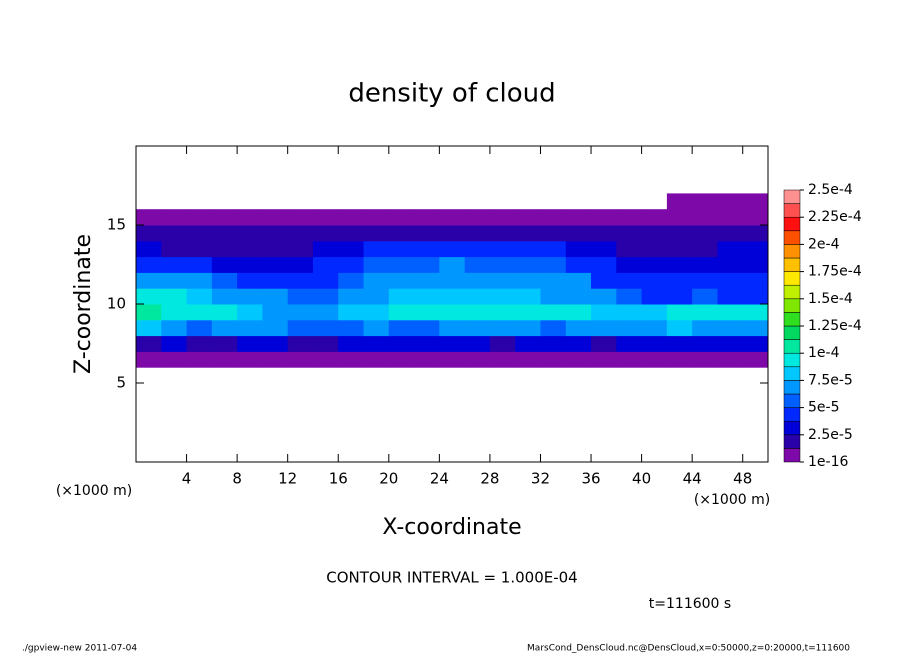  I want to click on x-axis-label: X-coordinate, so click(451, 527).